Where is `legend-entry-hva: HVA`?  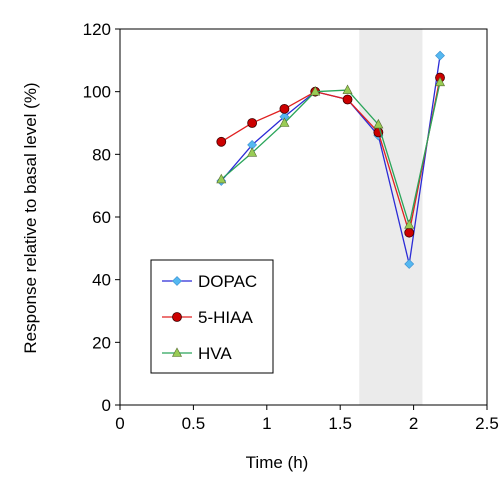
legend-entry-hva: HVA is located at coordinates (197, 353).